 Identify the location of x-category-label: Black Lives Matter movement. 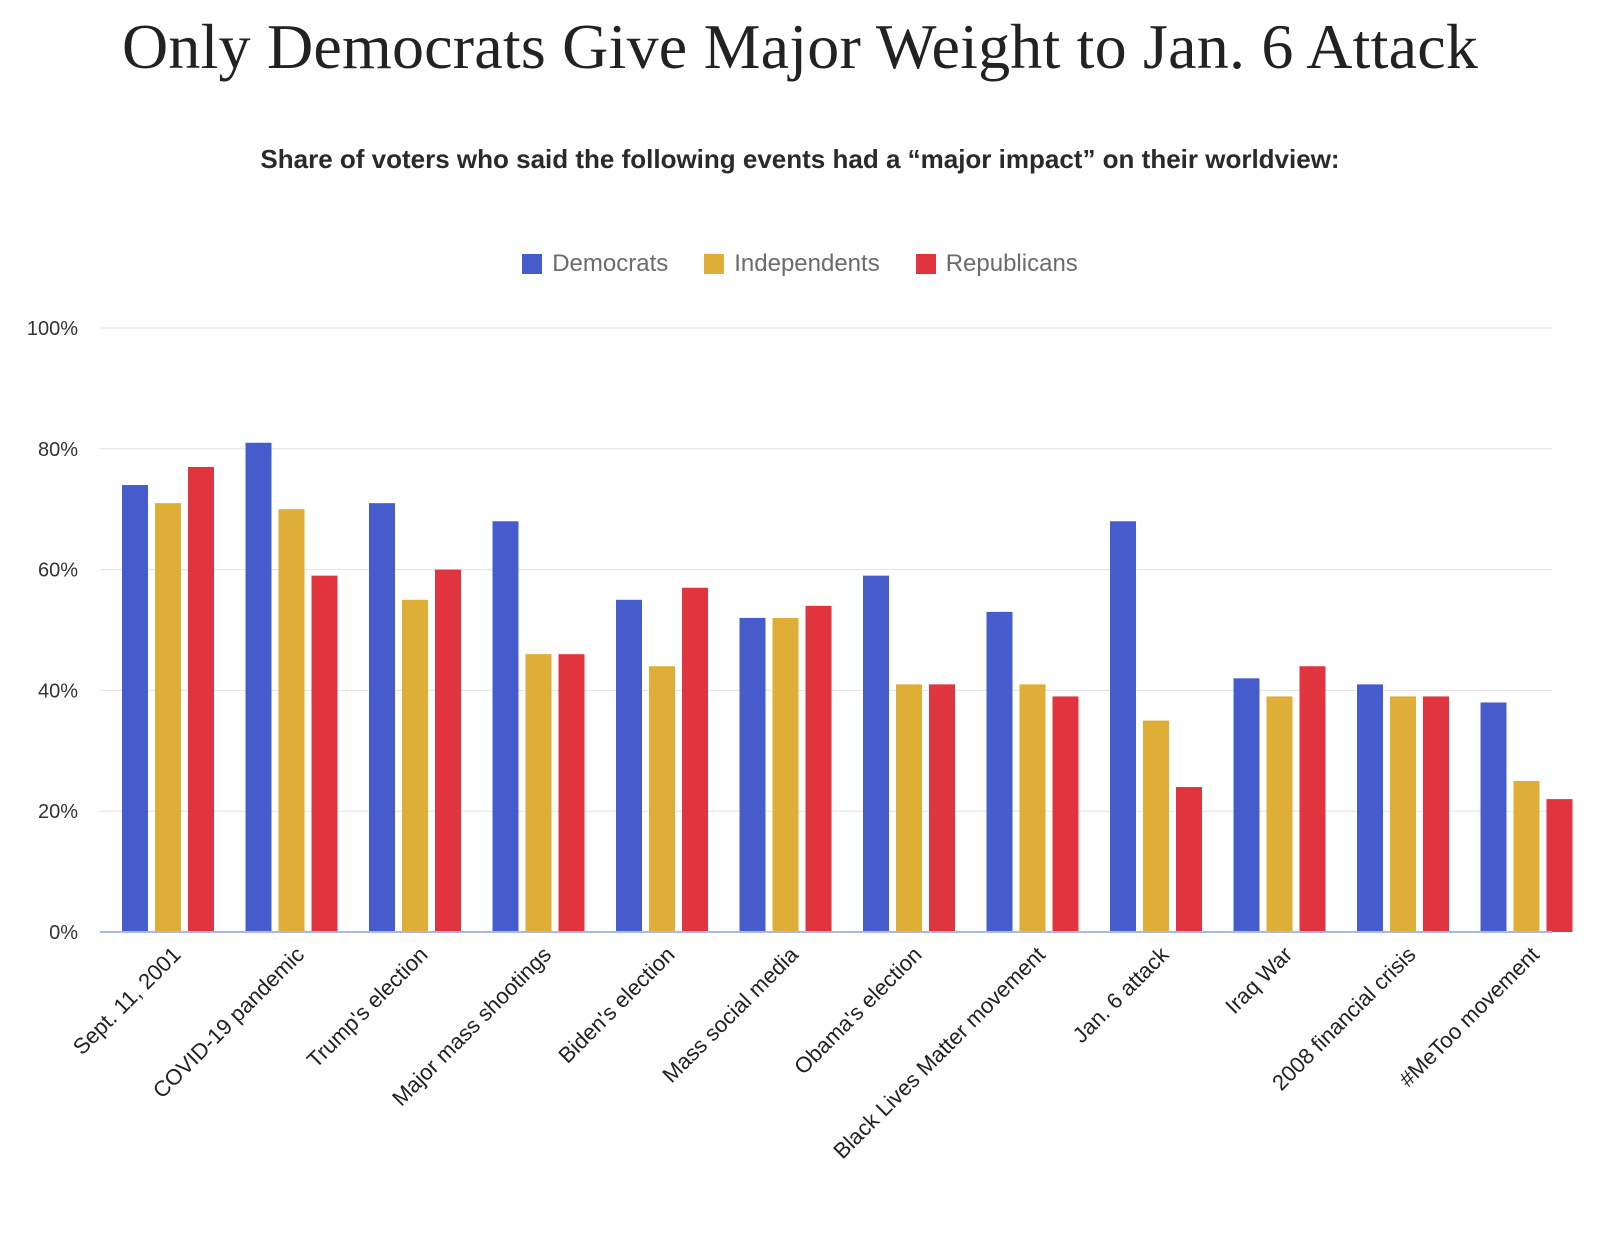
(939, 1053).